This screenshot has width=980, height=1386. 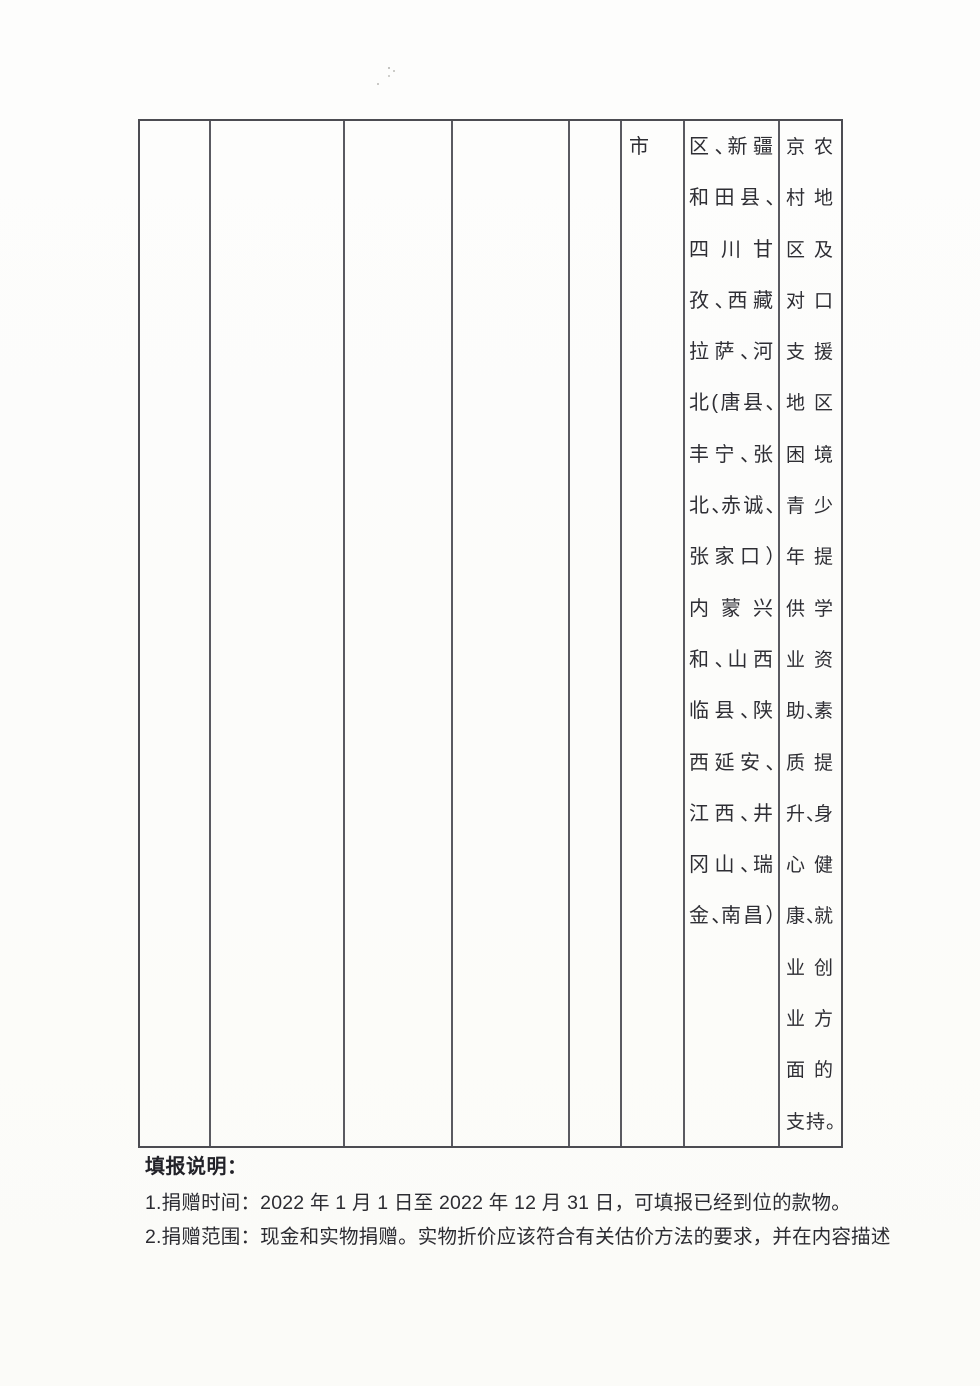 I want to click on cell-text-line: 内蒙兴, so click(x=731, y=608).